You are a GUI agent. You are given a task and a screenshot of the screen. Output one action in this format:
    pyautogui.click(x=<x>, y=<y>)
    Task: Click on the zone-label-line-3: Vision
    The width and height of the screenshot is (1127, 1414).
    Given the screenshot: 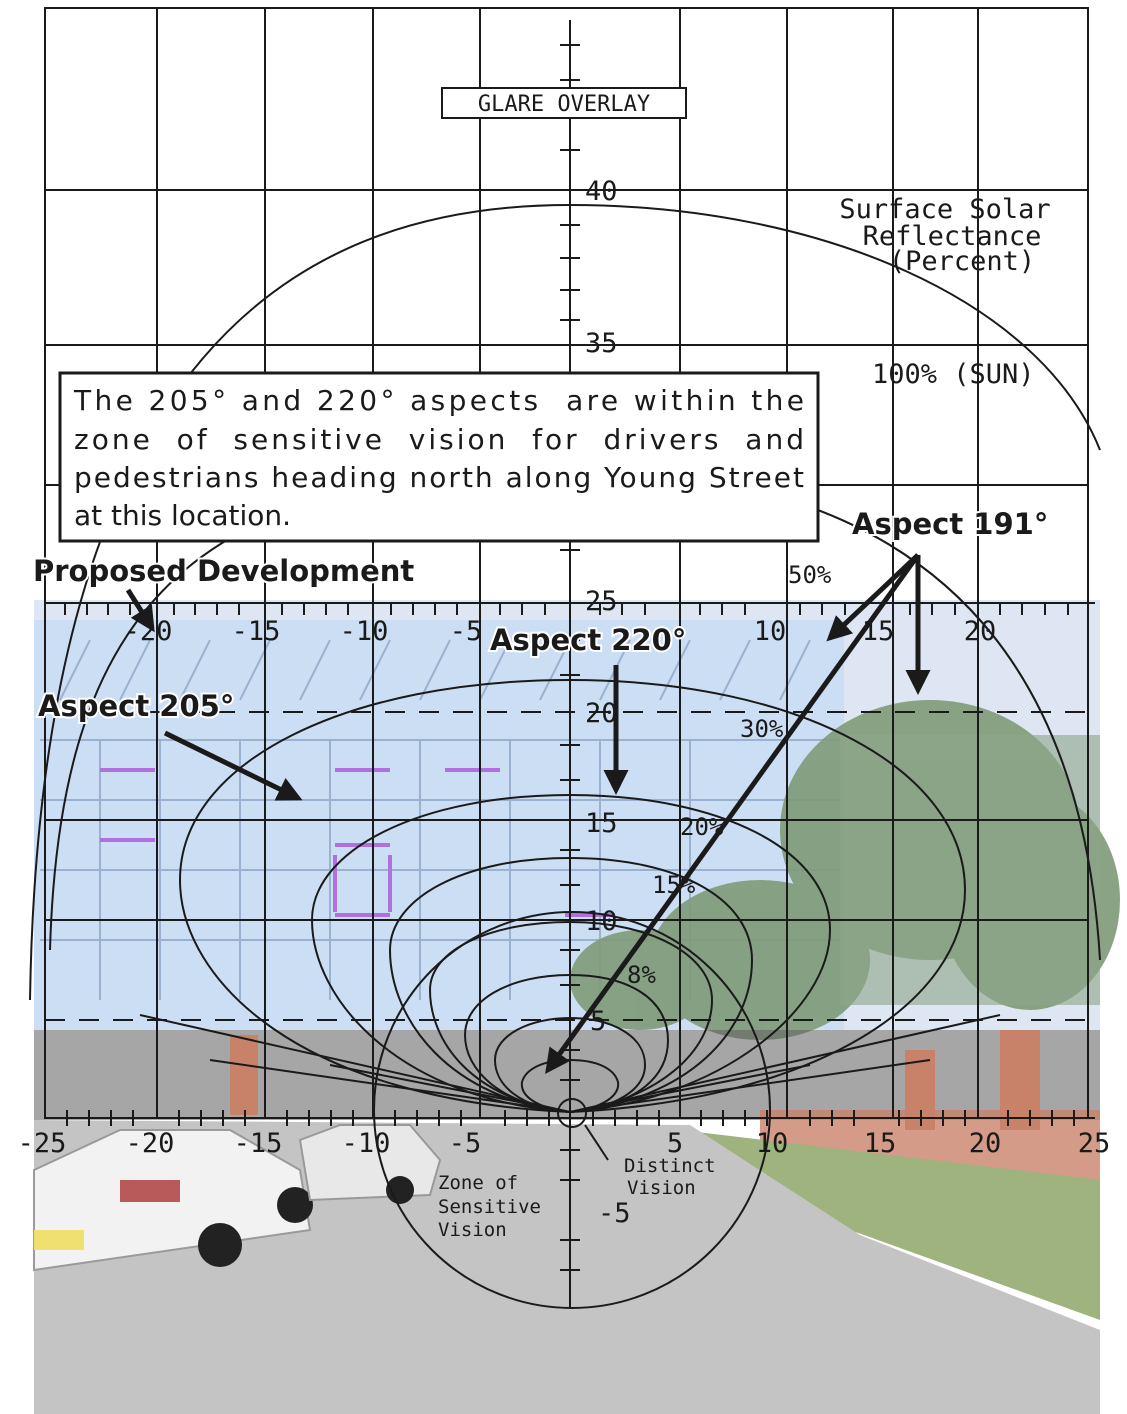 What is the action you would take?
    pyautogui.click(x=472, y=1230)
    